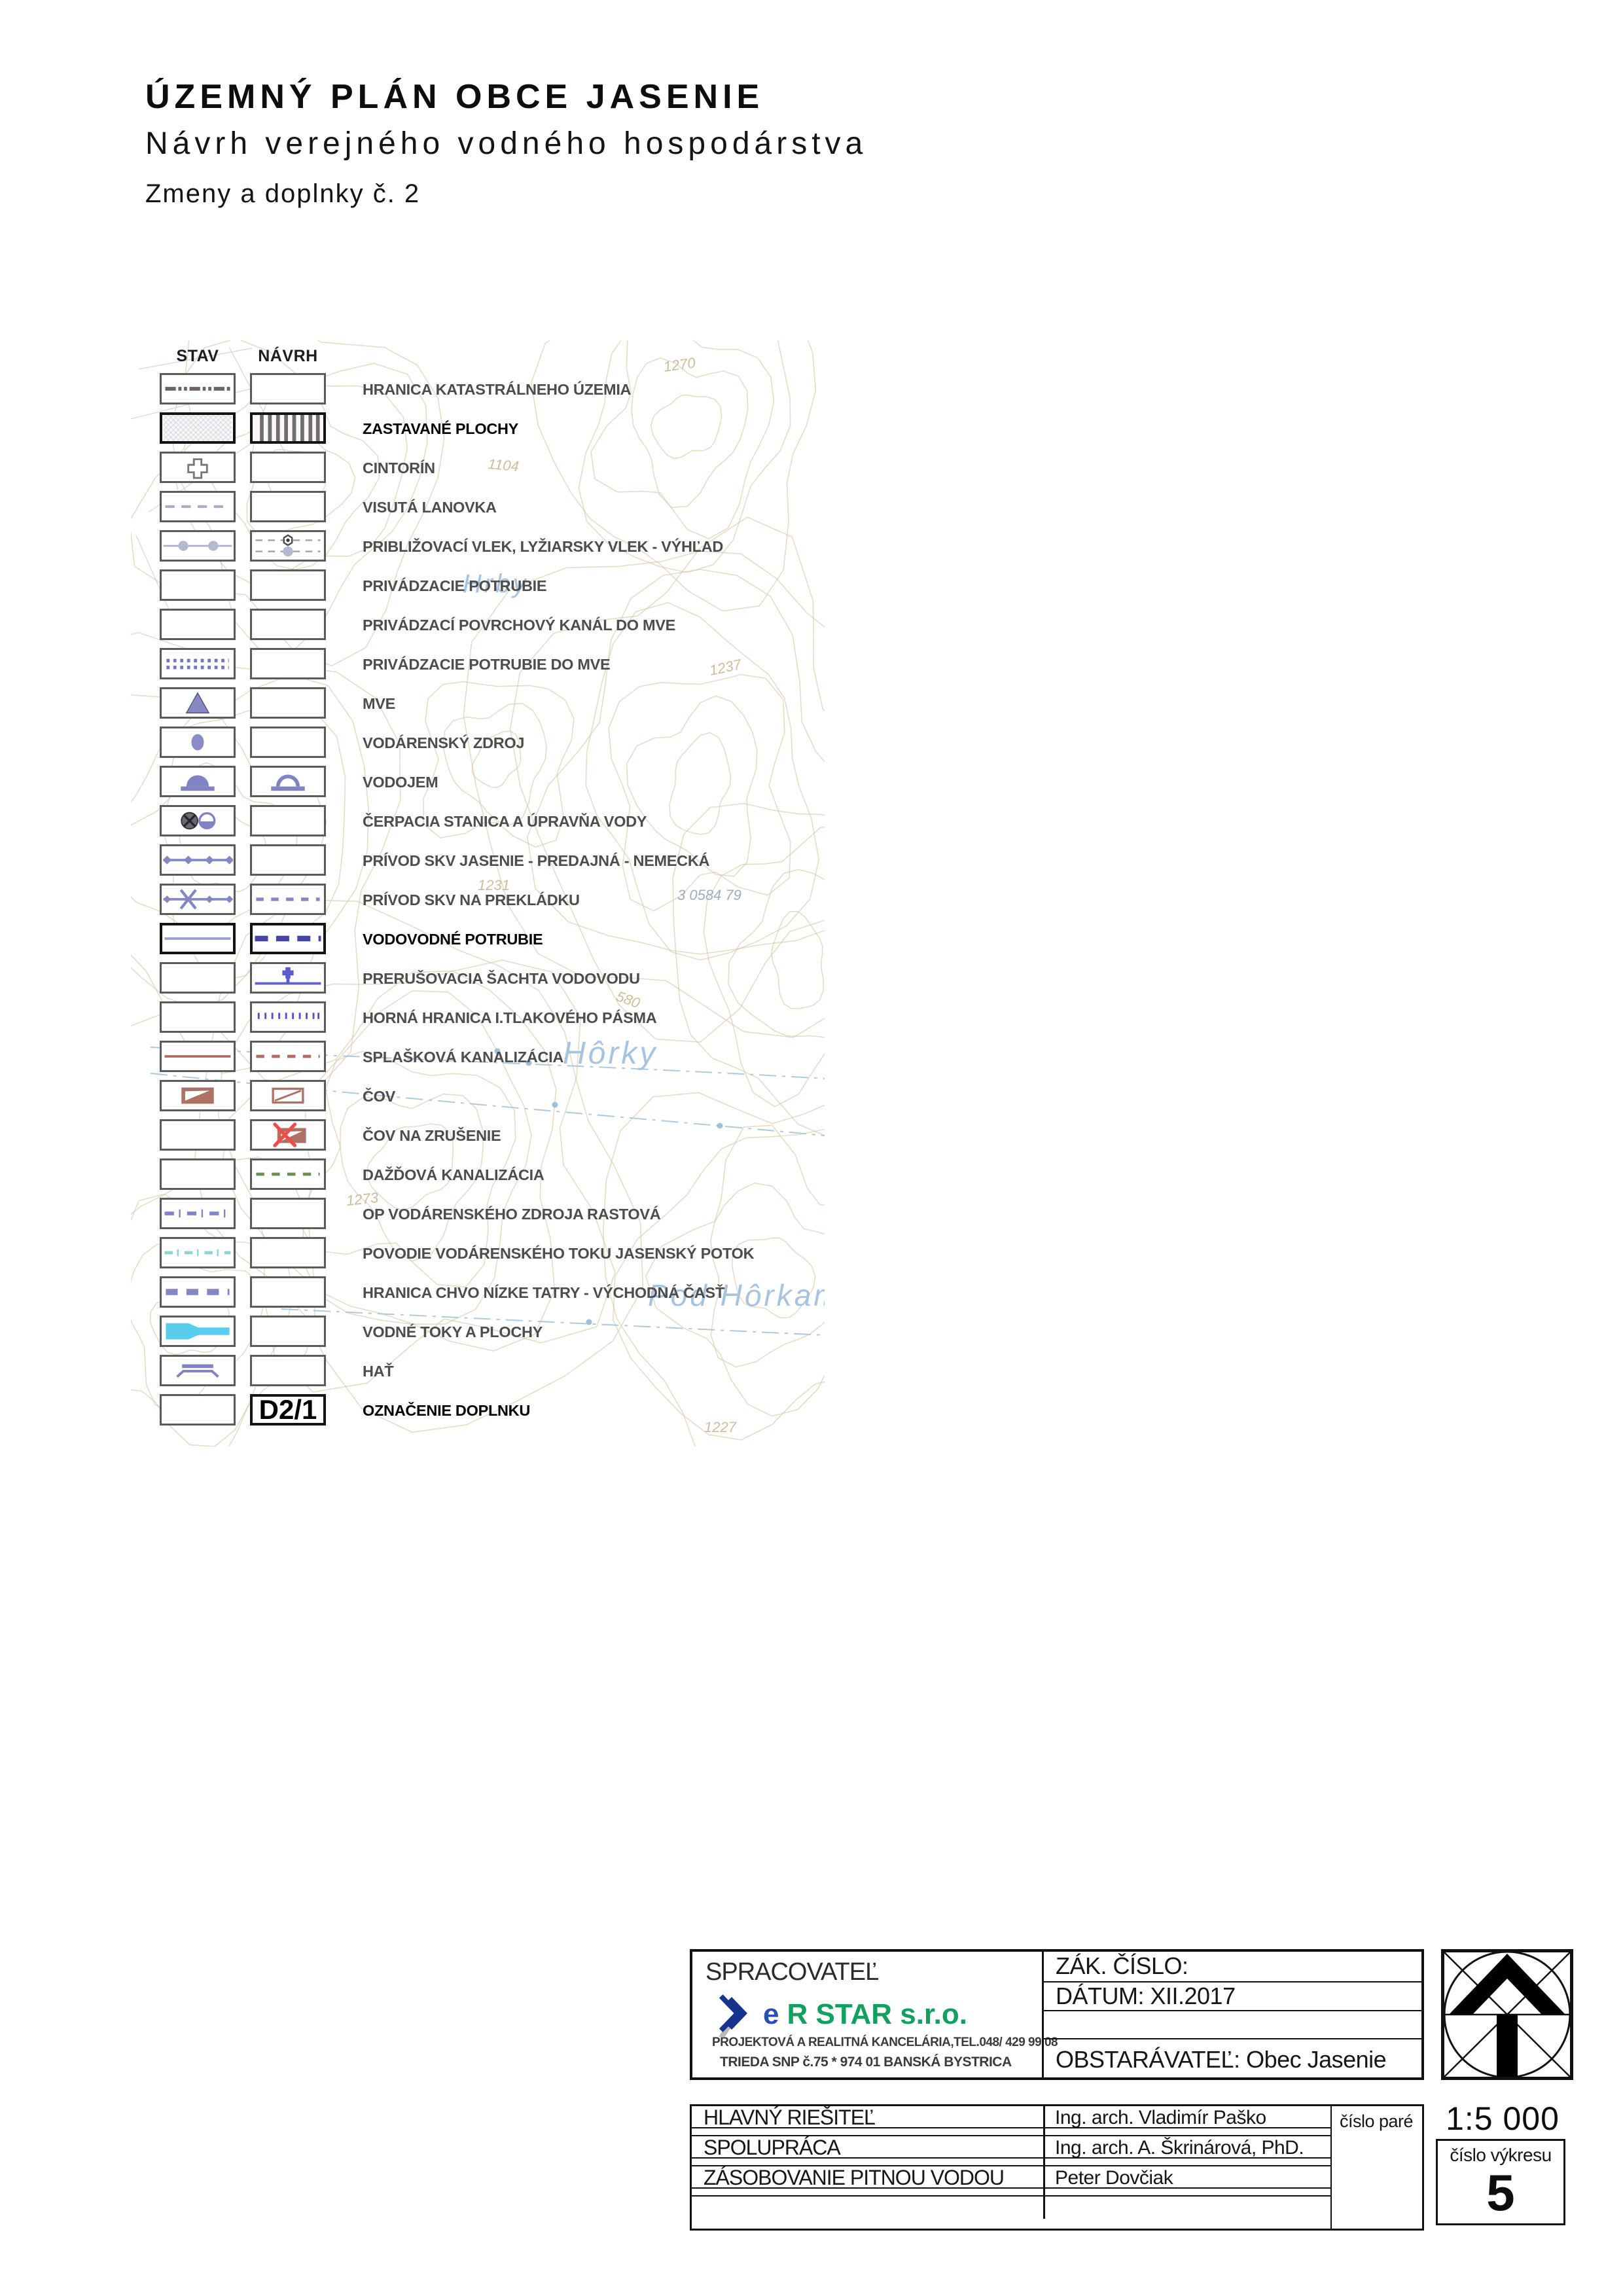 This screenshot has height=2296, width=1623. Describe the element at coordinates (1222, 2059) in the screenshot. I see `obstaravatel-cell: OBSTARÁVATEĽ: Obec Jasenie` at that location.